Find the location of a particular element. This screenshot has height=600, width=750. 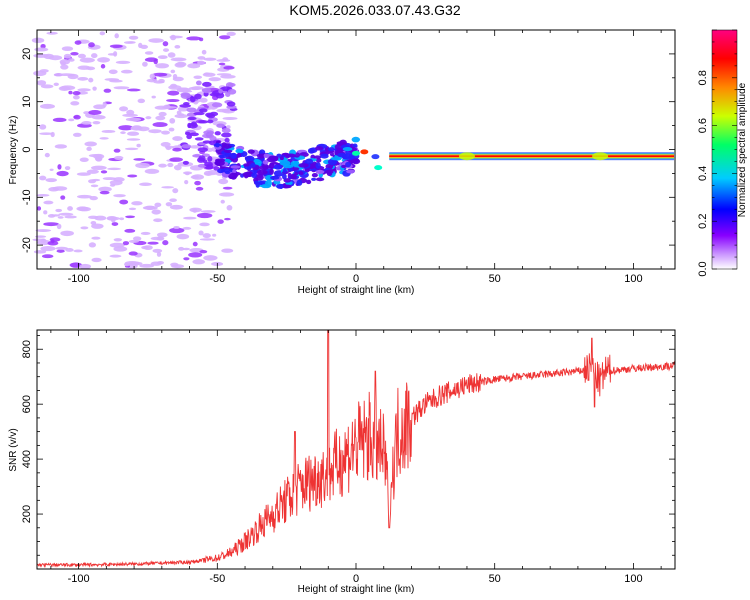

colorbar-tick-label: 0.2 is located at coordinates (703, 221).